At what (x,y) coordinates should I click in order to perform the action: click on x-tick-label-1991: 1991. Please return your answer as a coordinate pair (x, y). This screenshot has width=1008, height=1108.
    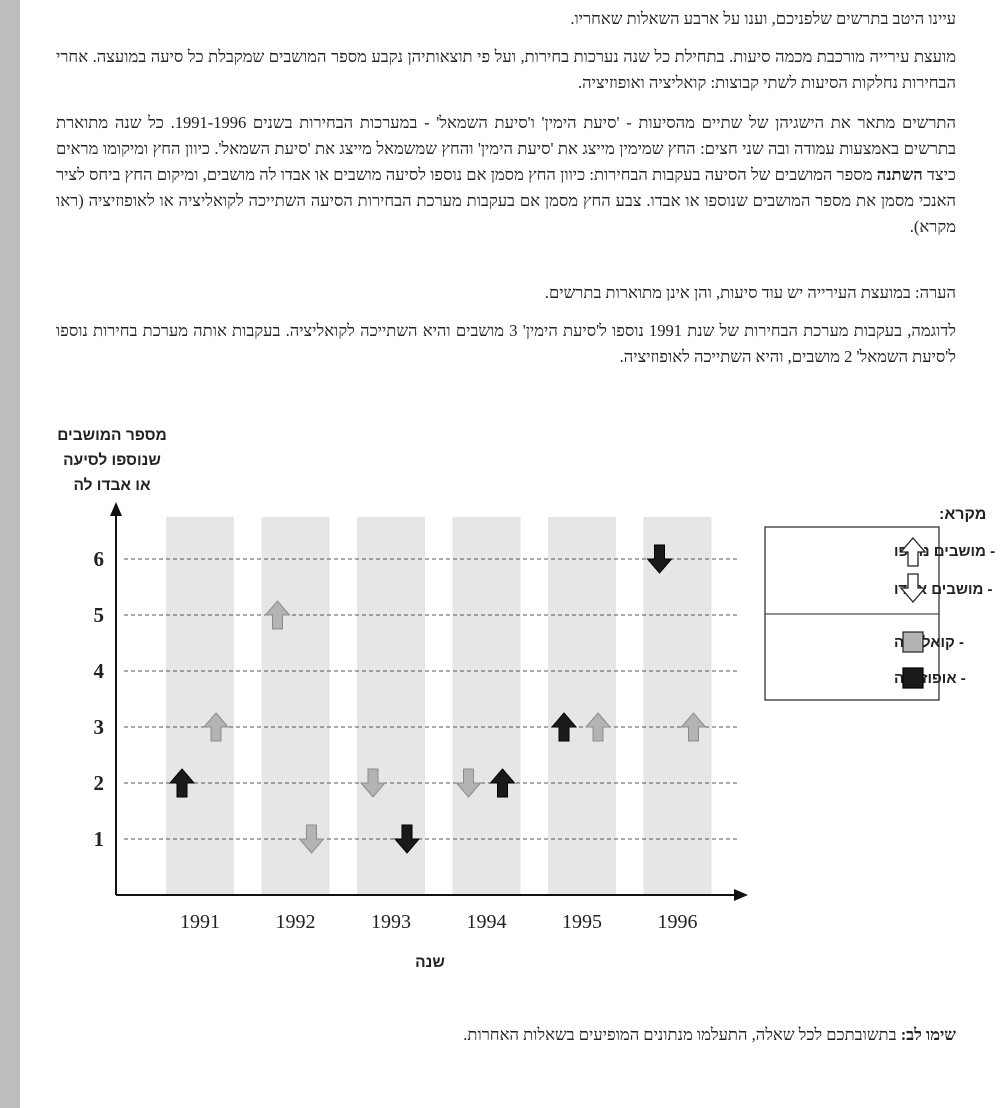
    Looking at the image, I should click on (200, 922).